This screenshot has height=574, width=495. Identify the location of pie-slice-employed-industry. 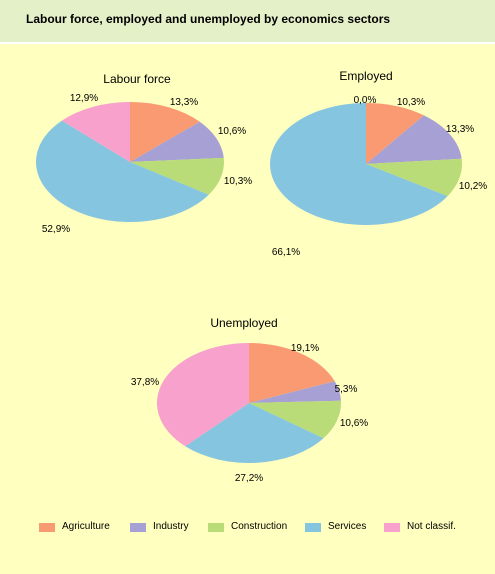
(414, 139).